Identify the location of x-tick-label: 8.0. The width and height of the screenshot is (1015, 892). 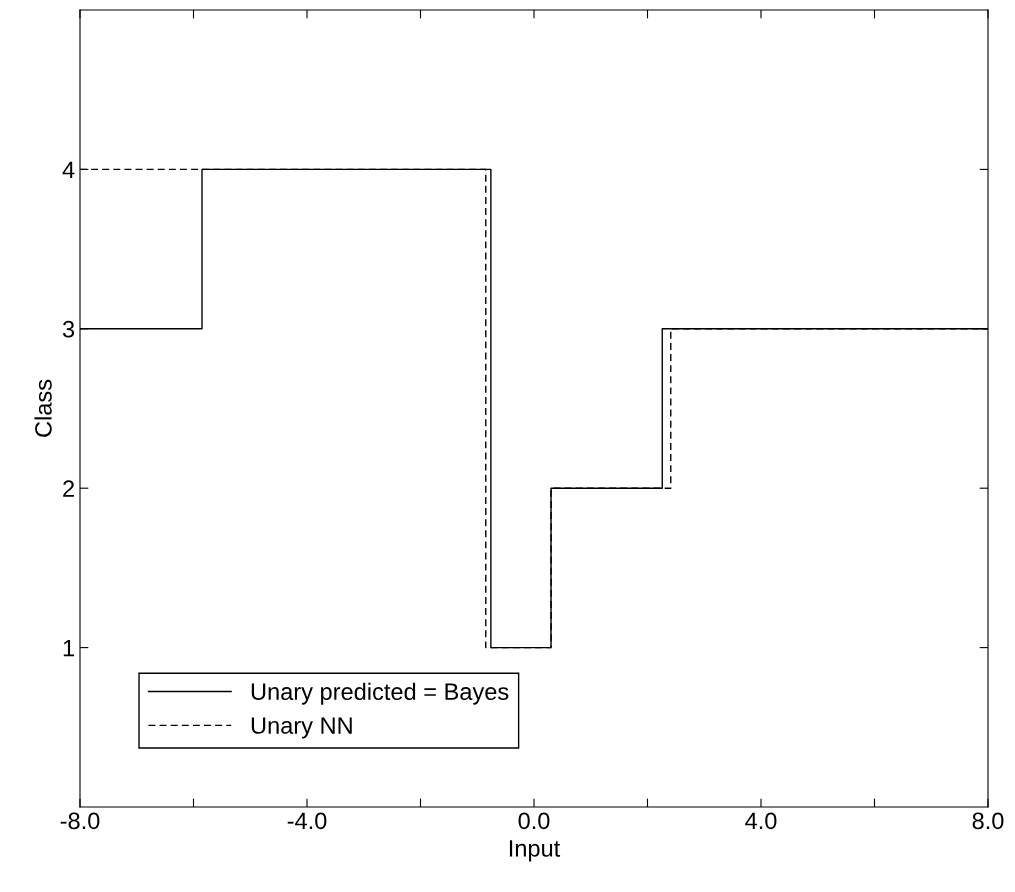
(988, 821).